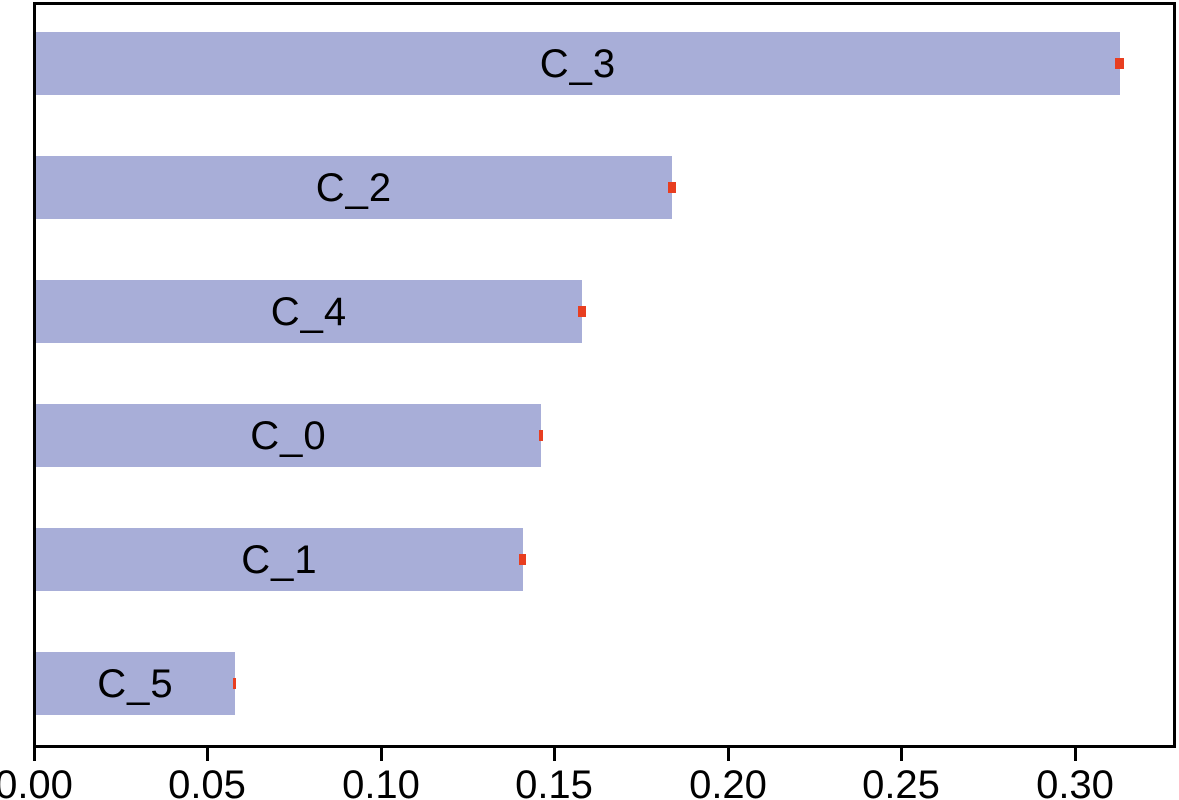 The height and width of the screenshot is (800, 1179). I want to click on x-axis-tick-label: 0.10, so click(381, 781).